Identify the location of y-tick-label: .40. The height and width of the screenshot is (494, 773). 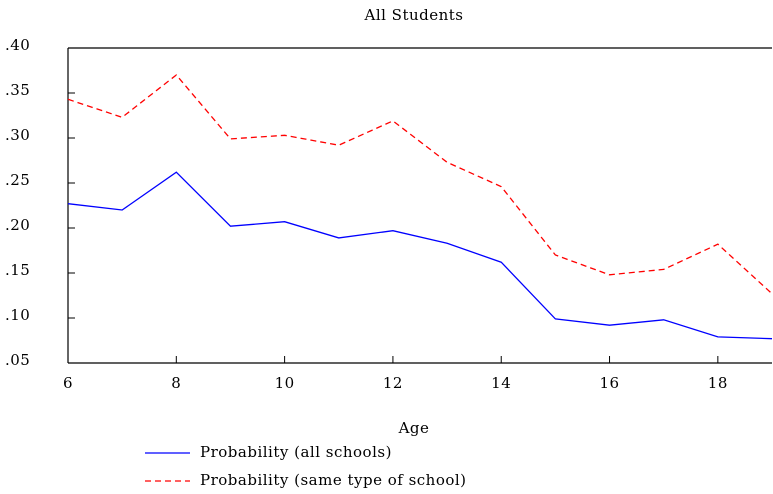
(17, 45).